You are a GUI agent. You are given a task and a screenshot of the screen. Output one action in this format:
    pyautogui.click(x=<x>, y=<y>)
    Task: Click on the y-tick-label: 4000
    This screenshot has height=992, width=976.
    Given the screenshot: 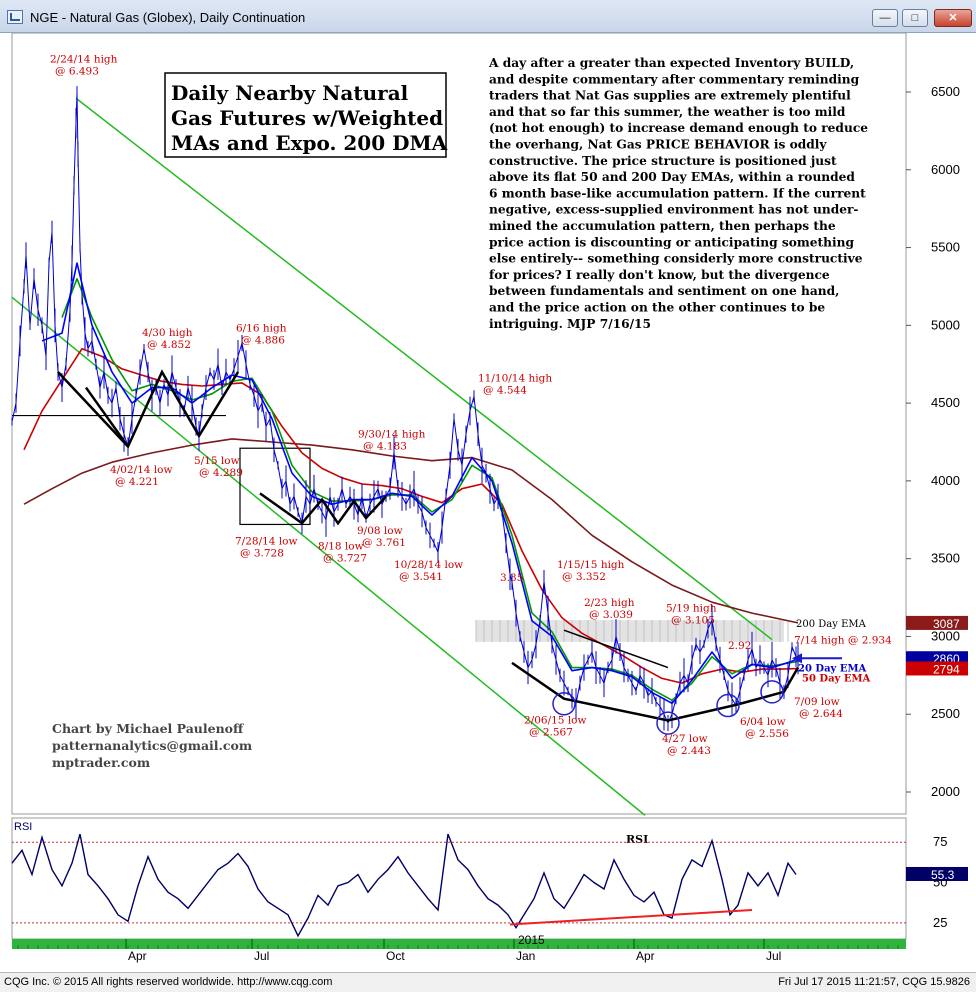 What is the action you would take?
    pyautogui.click(x=945, y=480)
    